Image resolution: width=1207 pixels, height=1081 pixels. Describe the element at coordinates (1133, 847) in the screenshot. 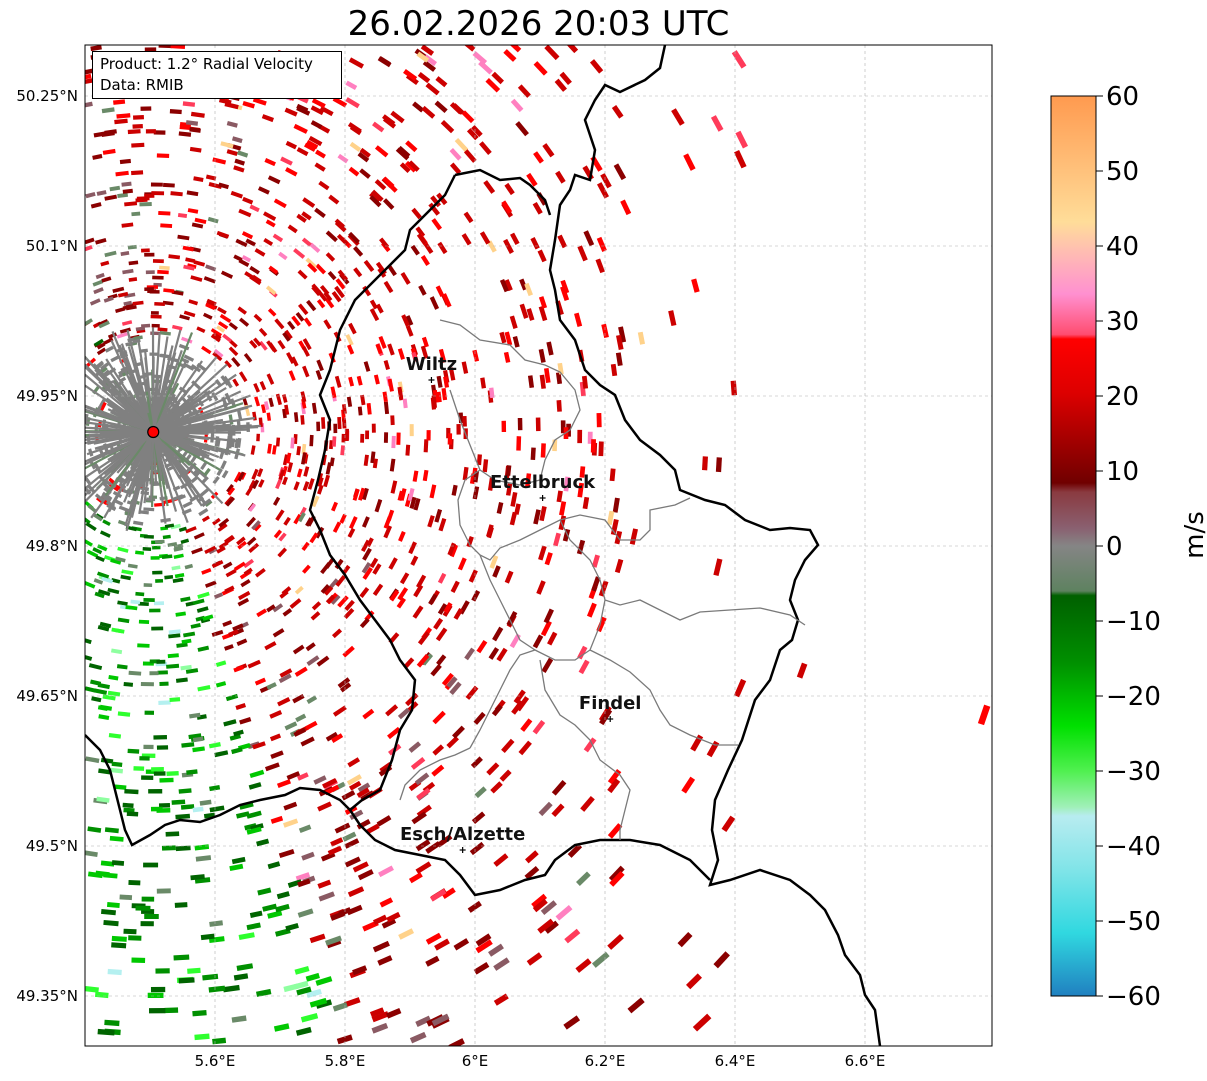

I see `colorbar-tick-label: −40` at that location.